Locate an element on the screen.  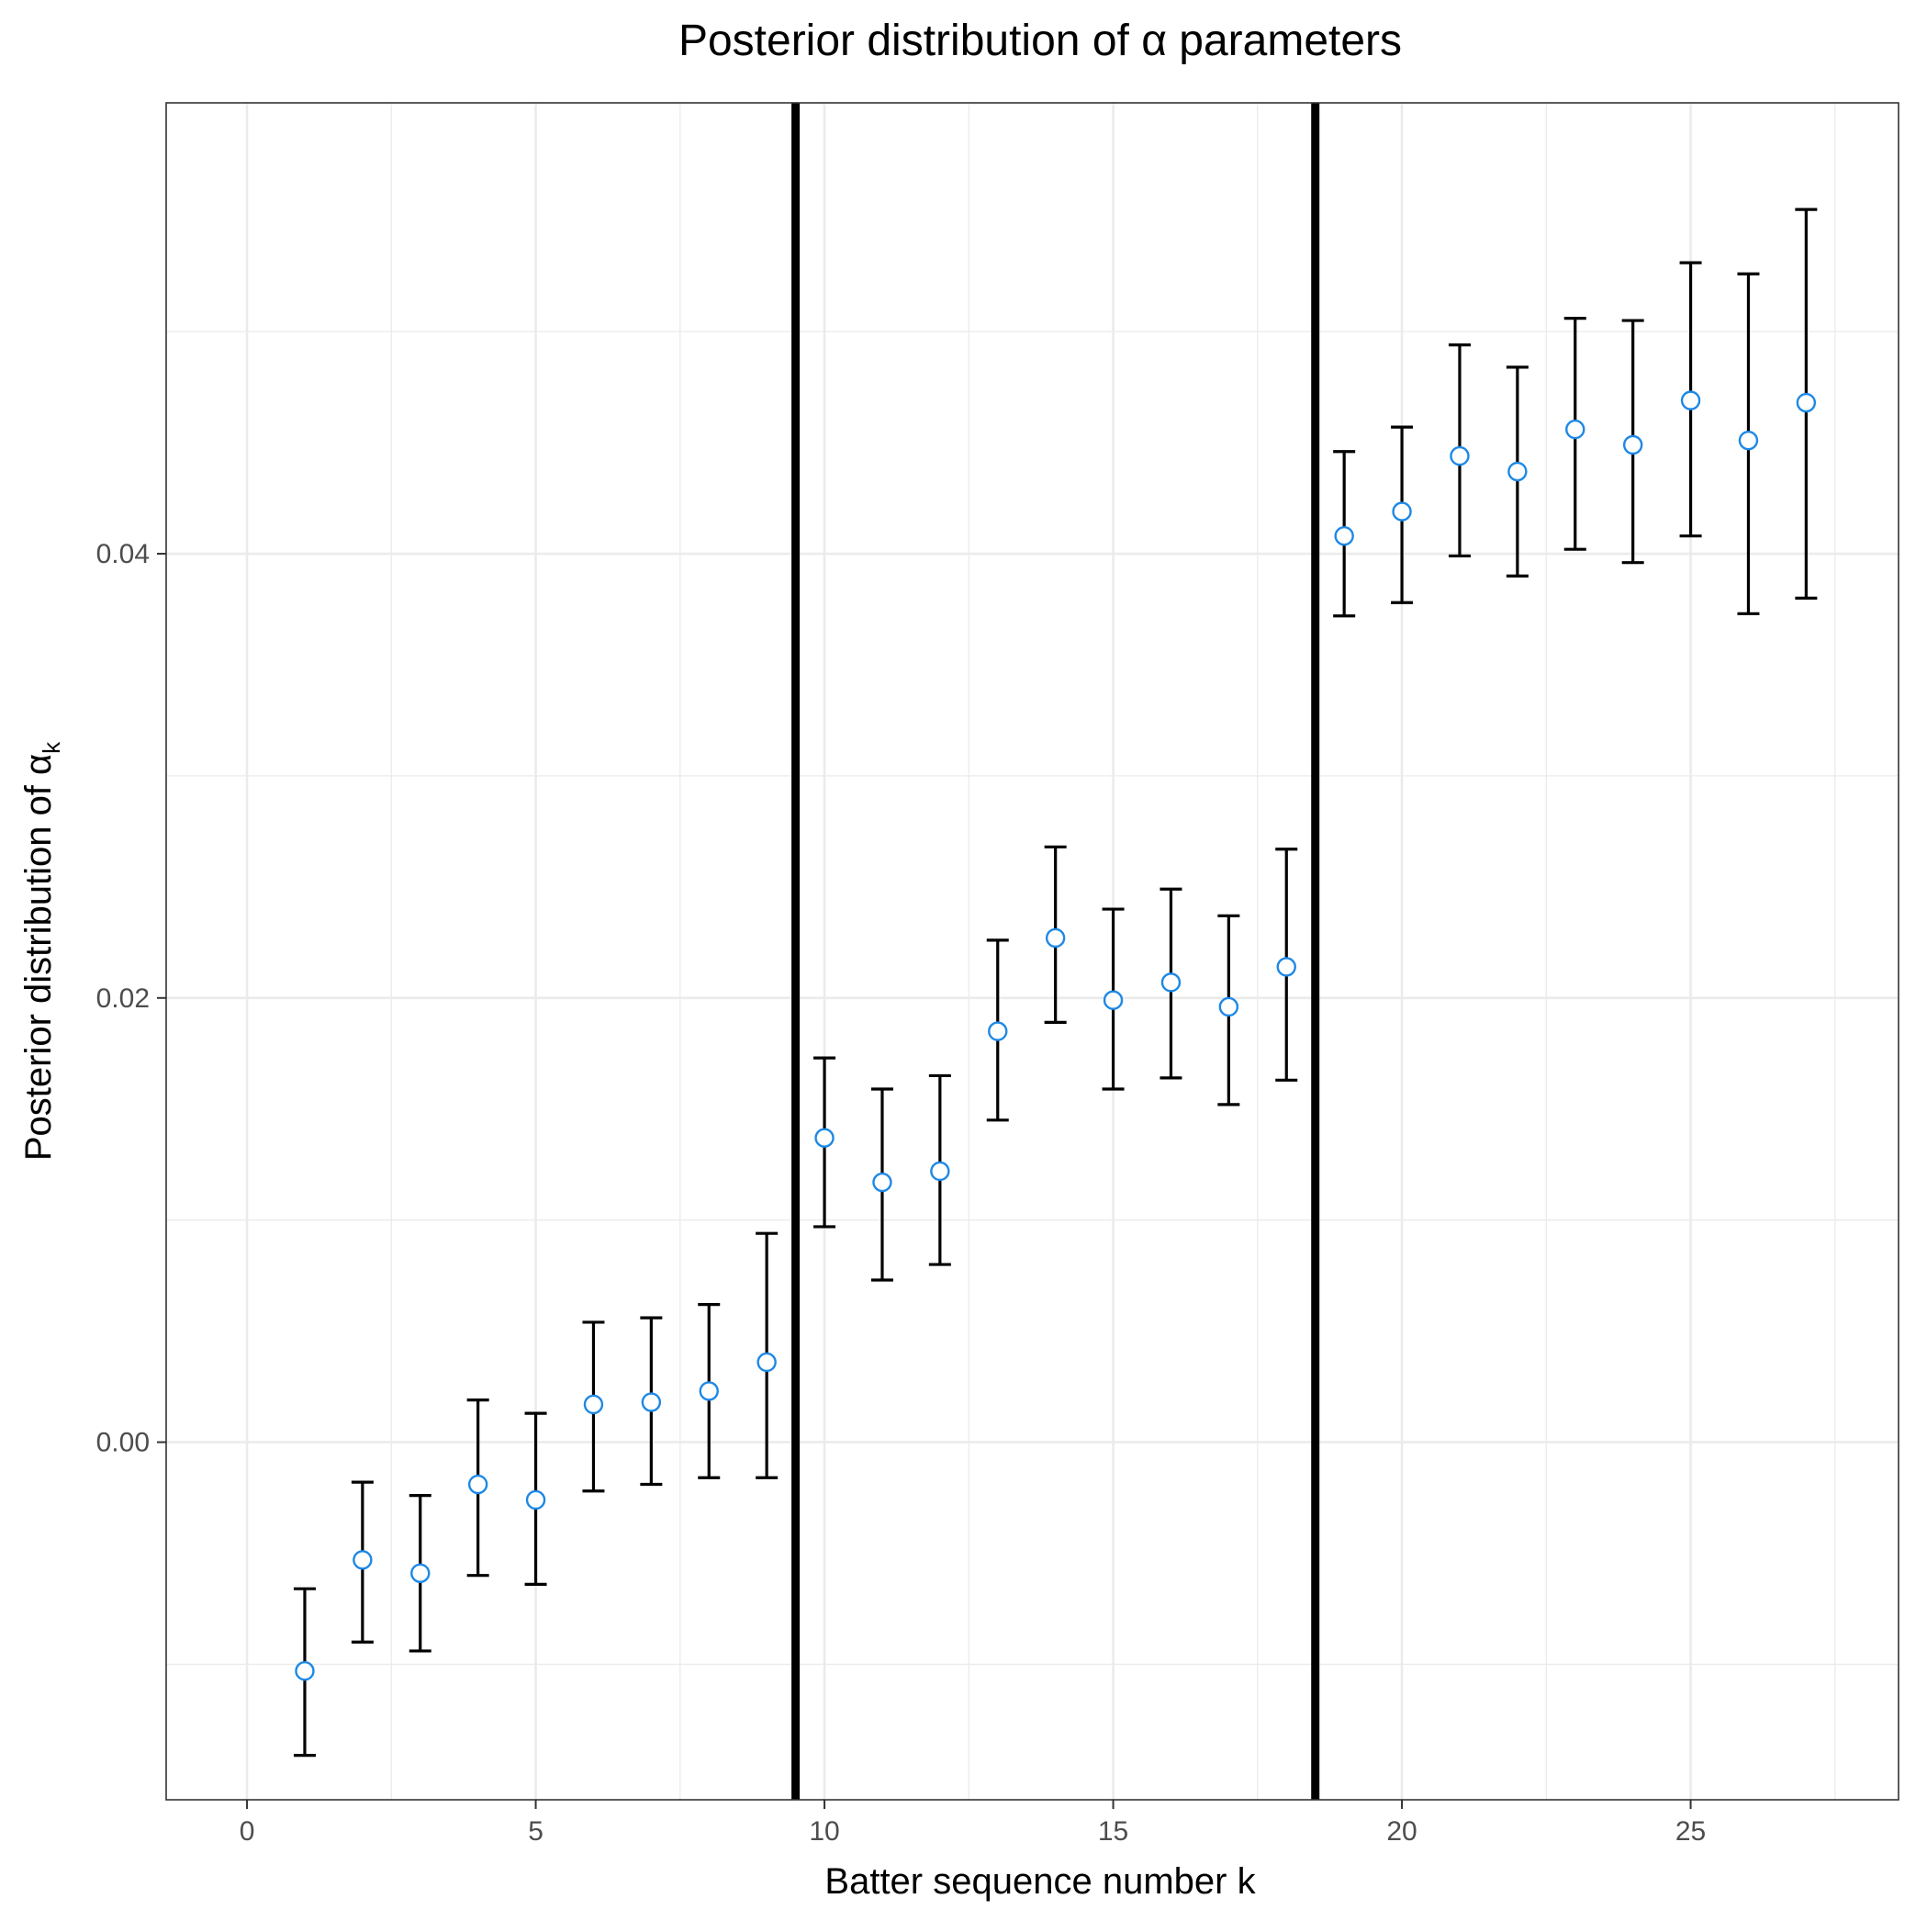
y-axis-label-subscript: k is located at coordinates (51, 747).